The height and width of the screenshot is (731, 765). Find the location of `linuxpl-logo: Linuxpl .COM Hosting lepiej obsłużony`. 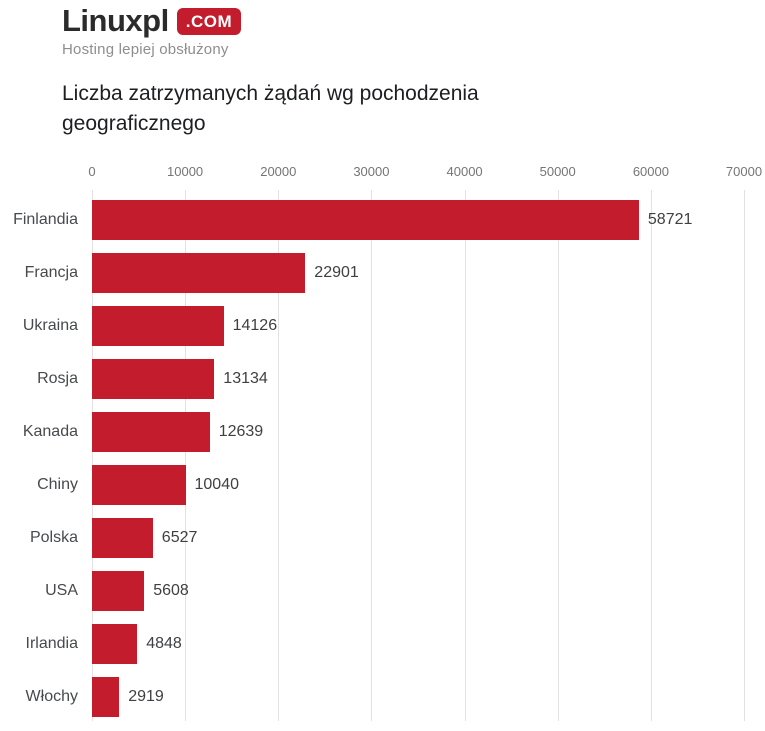

linuxpl-logo: Linuxpl .COM Hosting lepiej obsłużony is located at coordinates (152, 30).